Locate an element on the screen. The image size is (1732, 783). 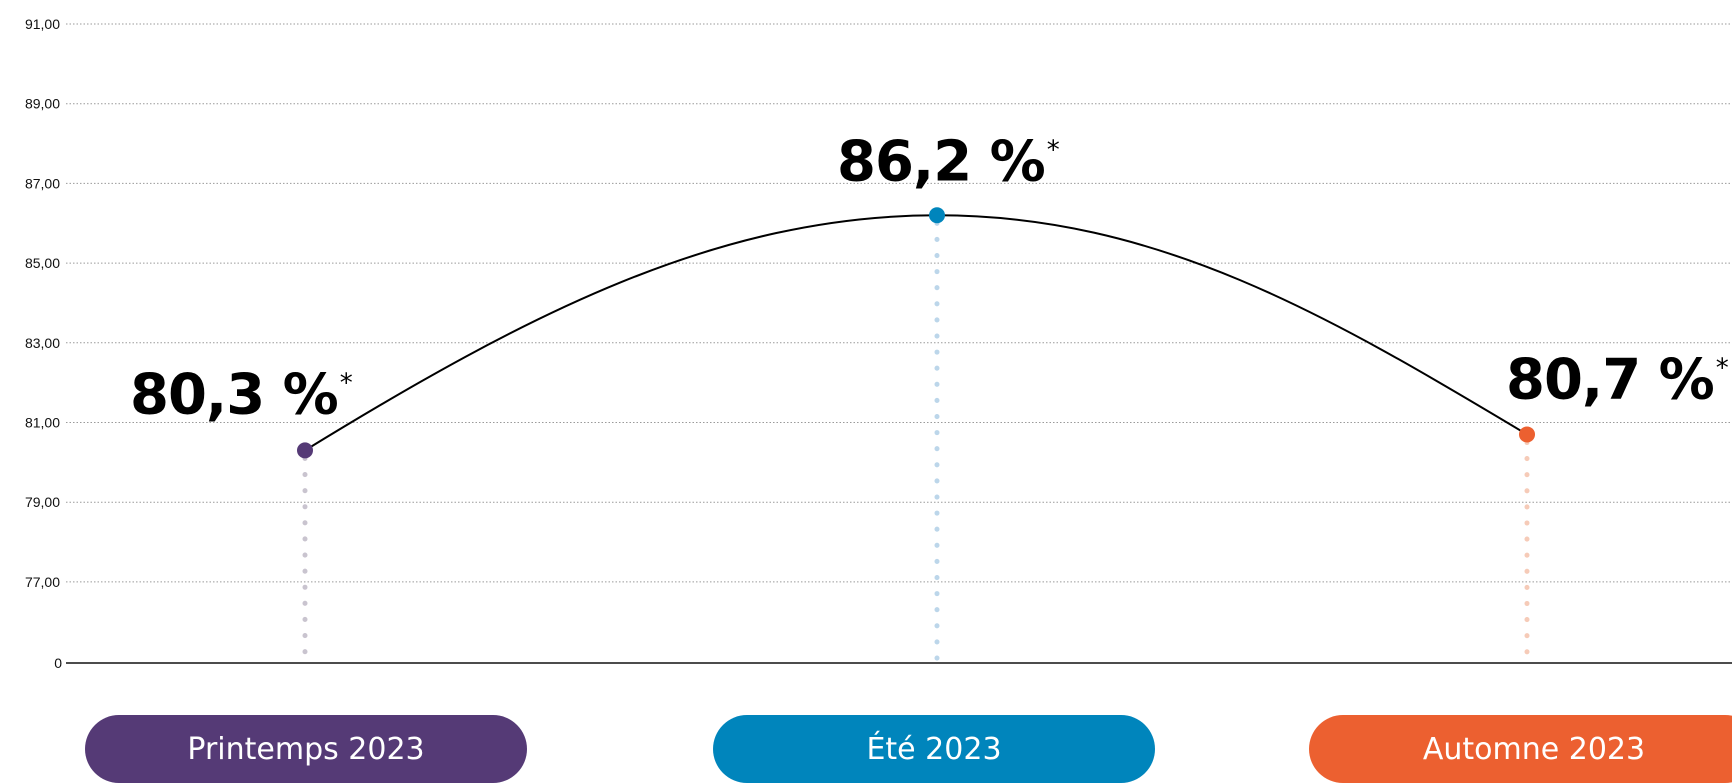
y-tick-label: 83,00 is located at coordinates (42, 343).